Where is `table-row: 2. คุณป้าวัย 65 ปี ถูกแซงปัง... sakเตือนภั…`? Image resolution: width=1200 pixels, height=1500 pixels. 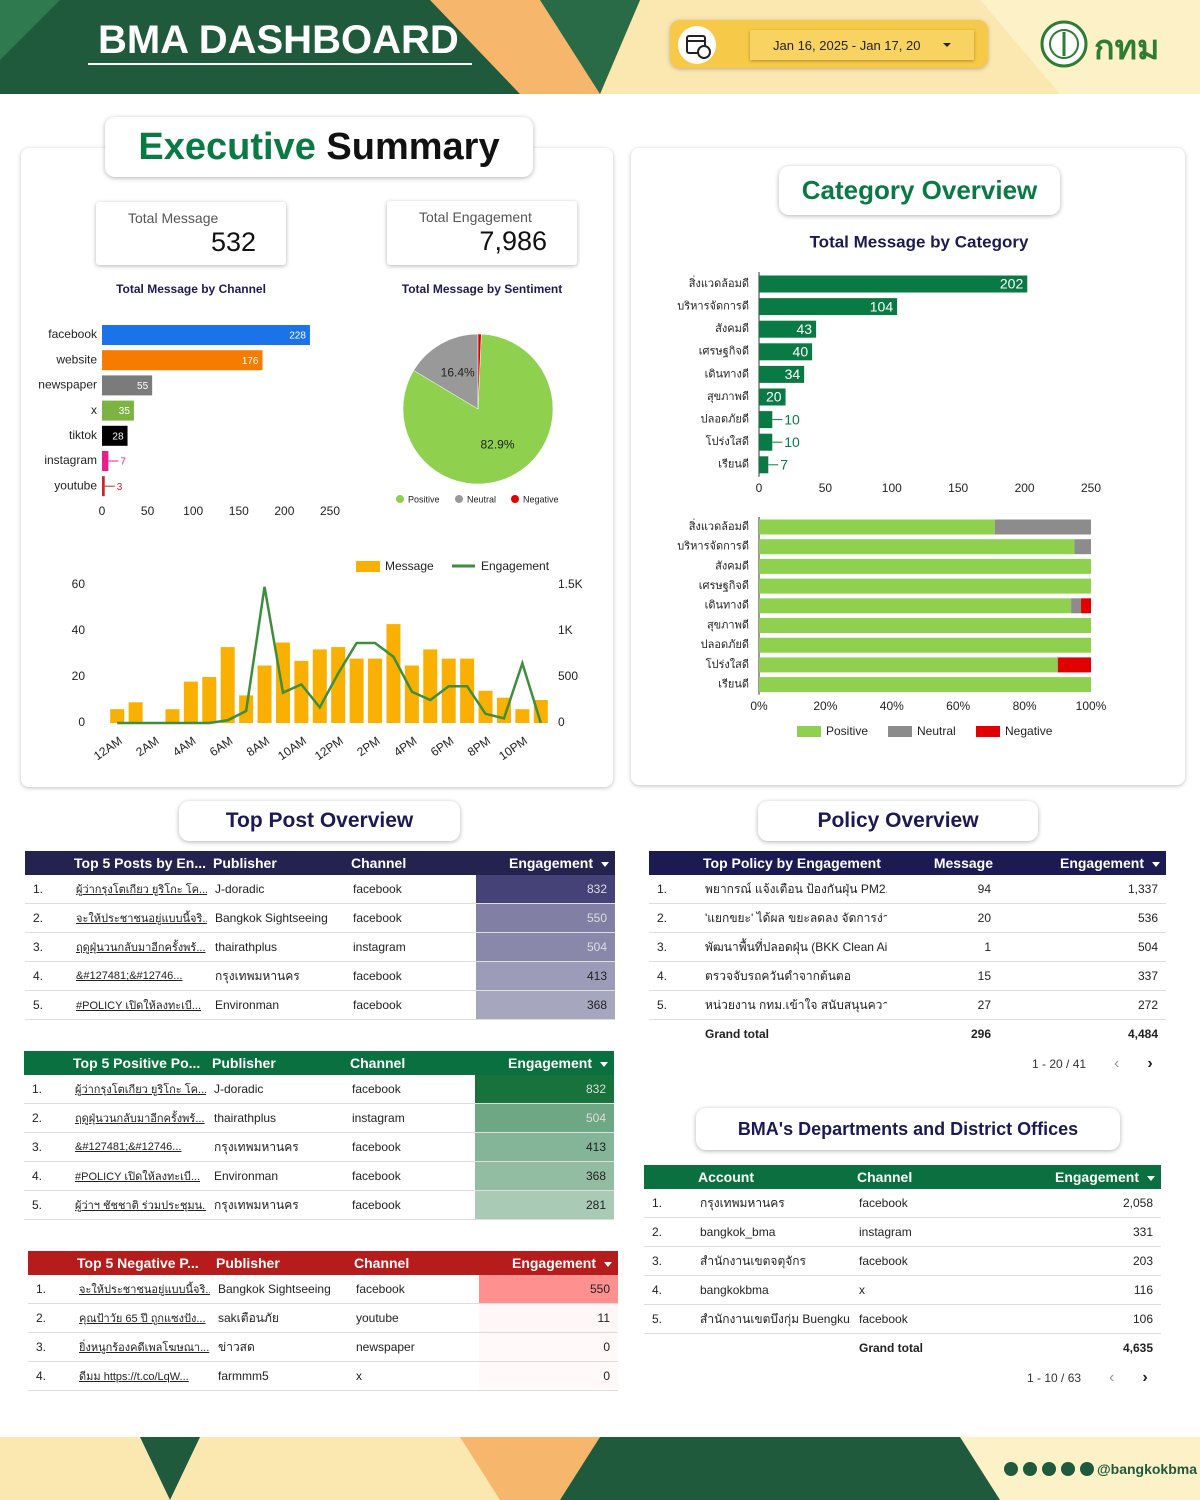
table-row: 2. คุณป้าวัย 65 ปี ถูกแซงปัง... sakเตือนภั… is located at coordinates (323, 1318).